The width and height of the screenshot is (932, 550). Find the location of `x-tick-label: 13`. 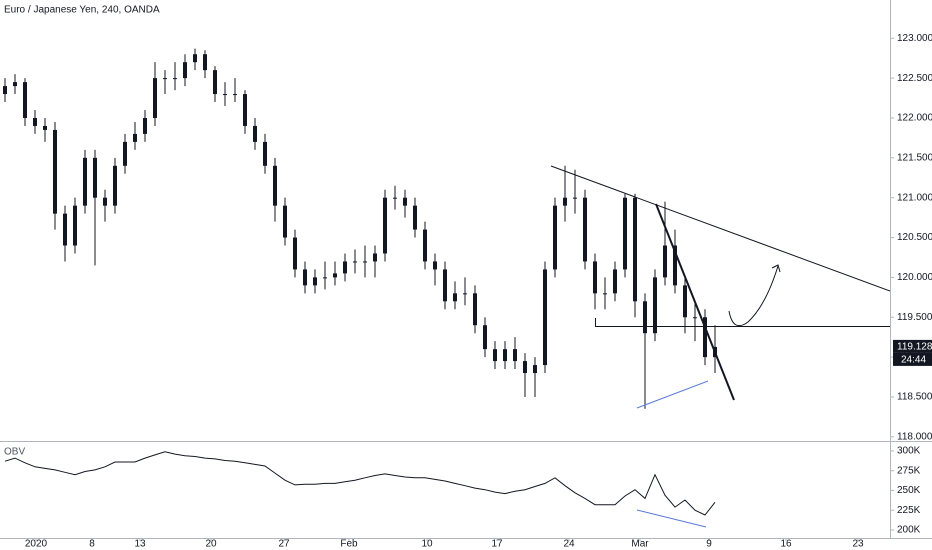

x-tick-label: 13 is located at coordinates (140, 544).